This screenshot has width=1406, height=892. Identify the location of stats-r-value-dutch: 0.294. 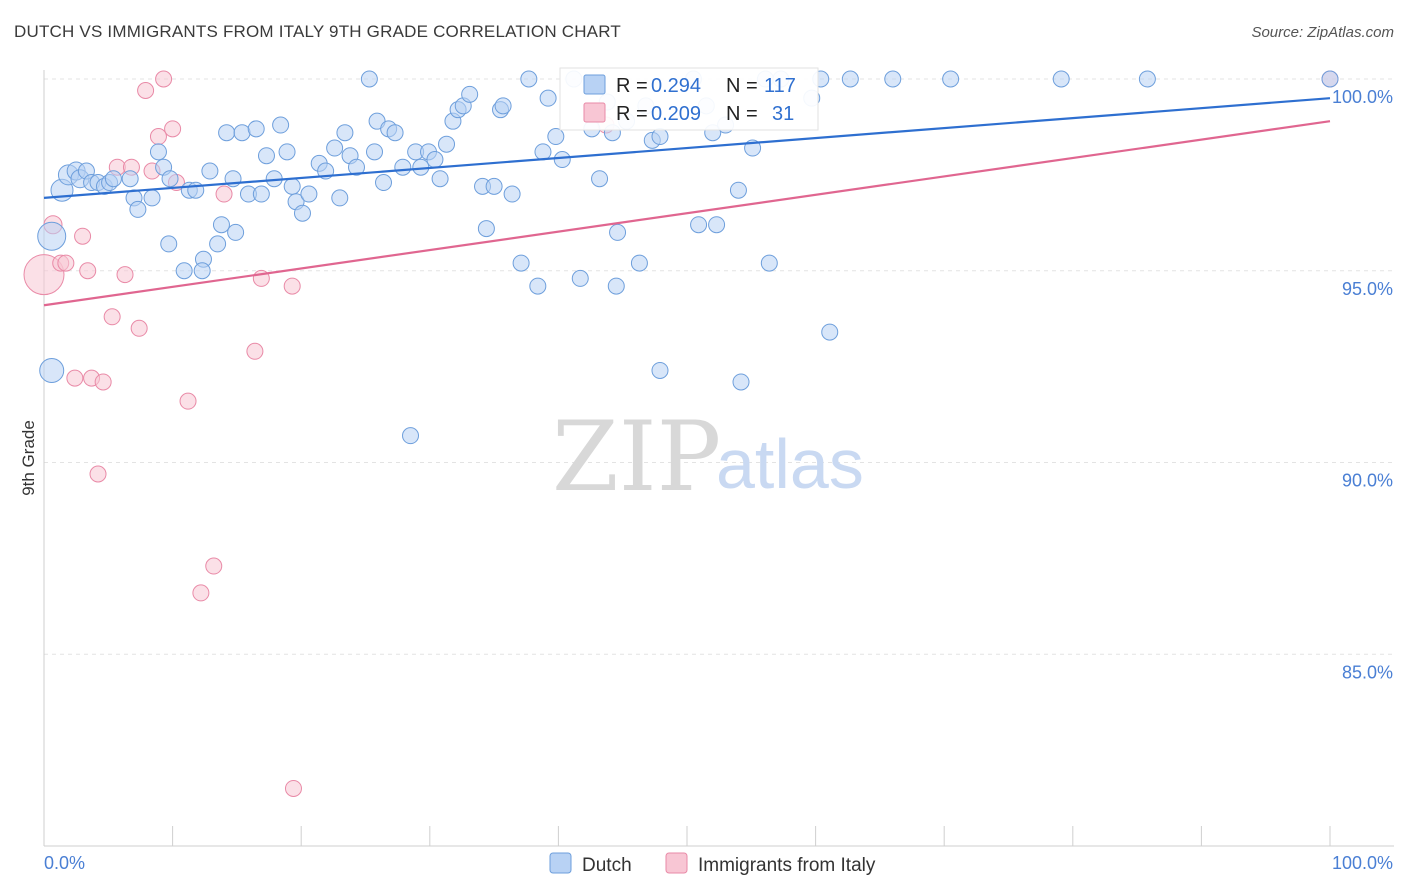
(676, 86).